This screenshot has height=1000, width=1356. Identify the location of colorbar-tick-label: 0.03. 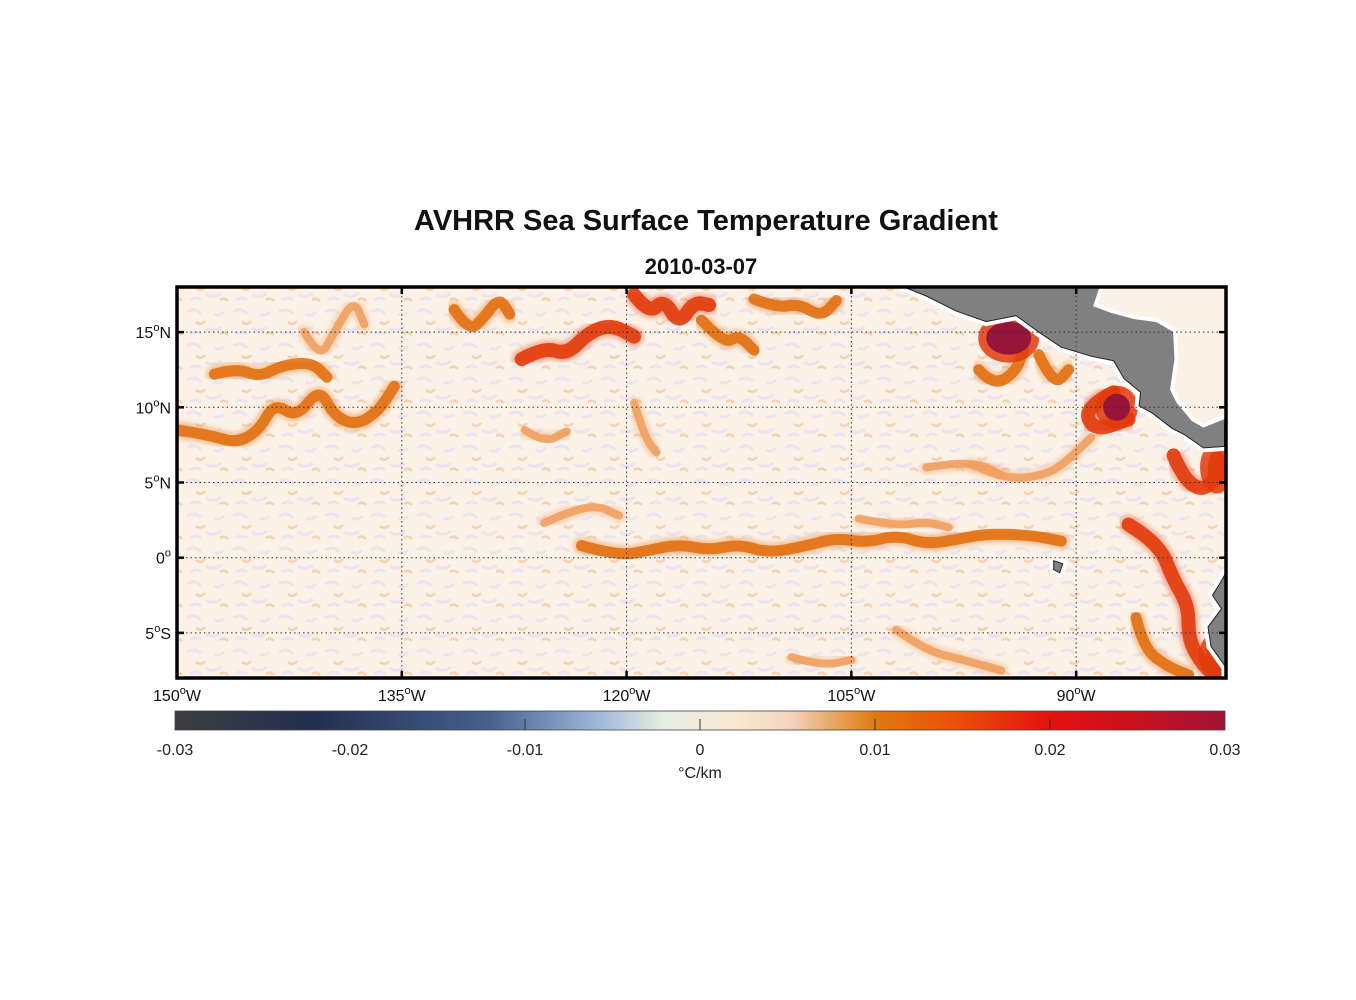
(1224, 750).